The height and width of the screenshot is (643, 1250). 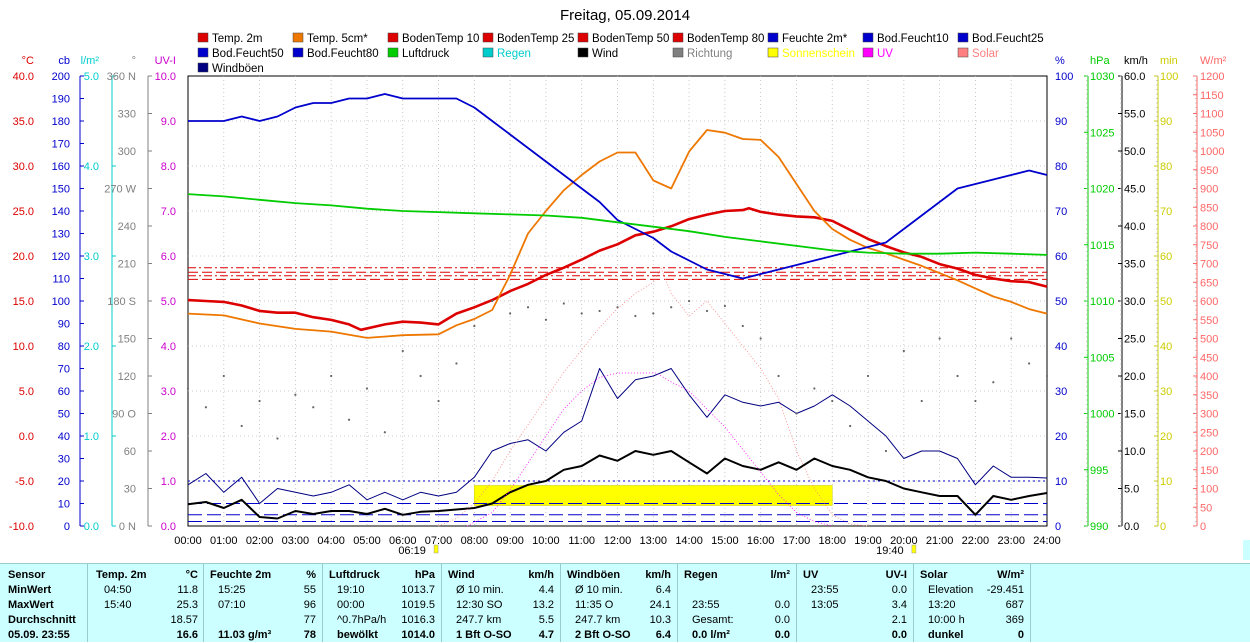 What do you see at coordinates (706, 605) in the screenshot?
I see `stats-cell-label: 23:55` at bounding box center [706, 605].